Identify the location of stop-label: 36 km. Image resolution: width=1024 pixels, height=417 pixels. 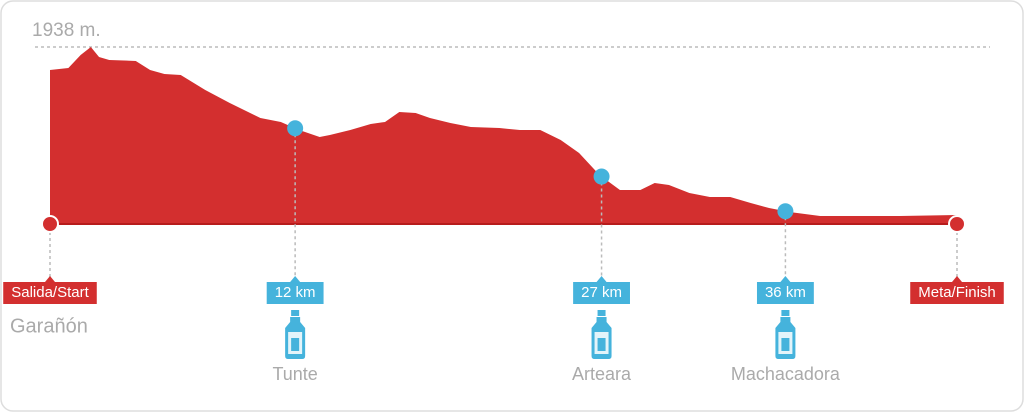
(785, 292).